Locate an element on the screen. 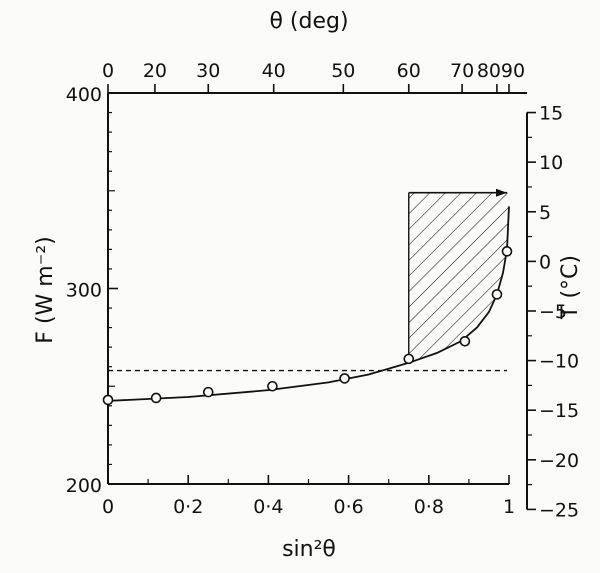 The width and height of the screenshot is (600, 573). hatch-fill is located at coordinates (458, 277).